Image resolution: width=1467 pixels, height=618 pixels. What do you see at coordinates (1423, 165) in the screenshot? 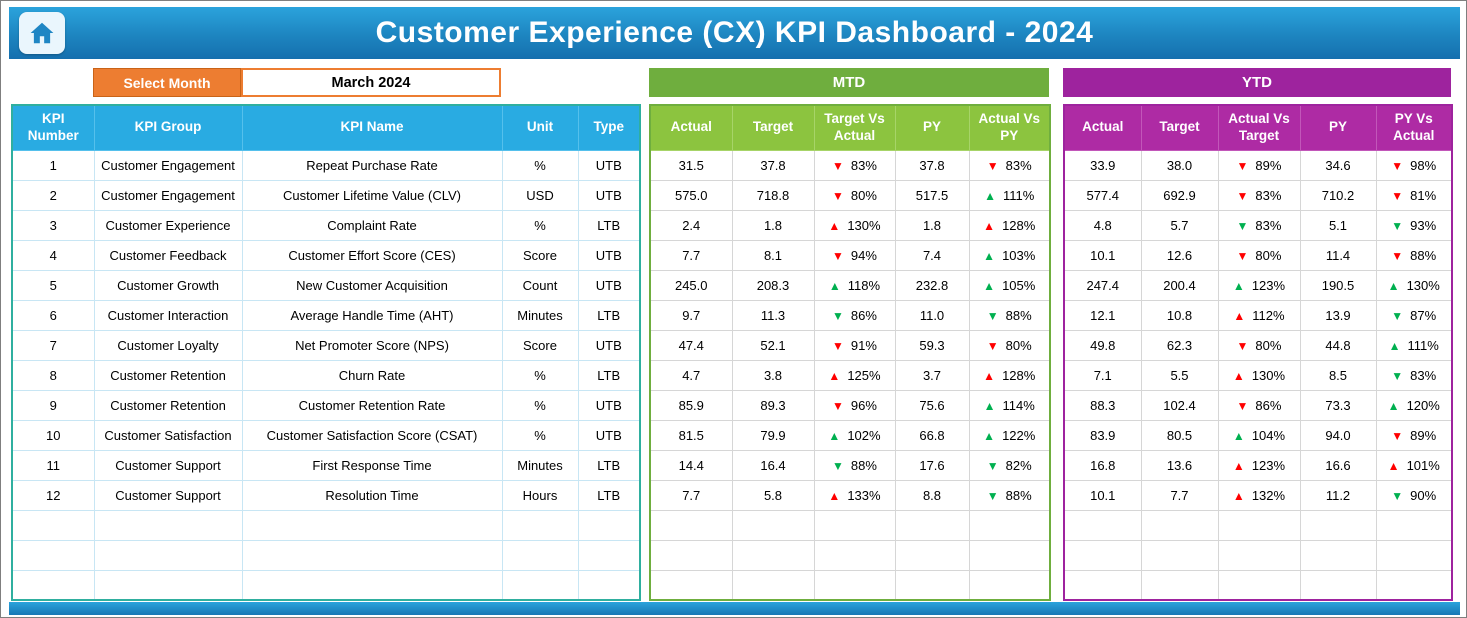
I see `variance-value: 98%` at bounding box center [1423, 165].